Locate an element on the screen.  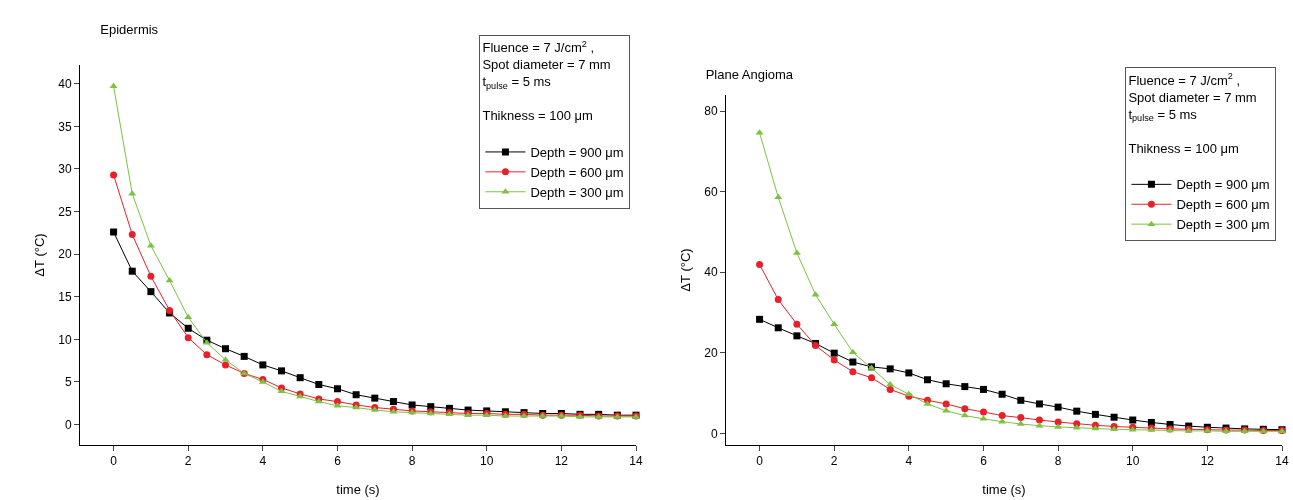
y-tick-label: 60 is located at coordinates (711, 191).